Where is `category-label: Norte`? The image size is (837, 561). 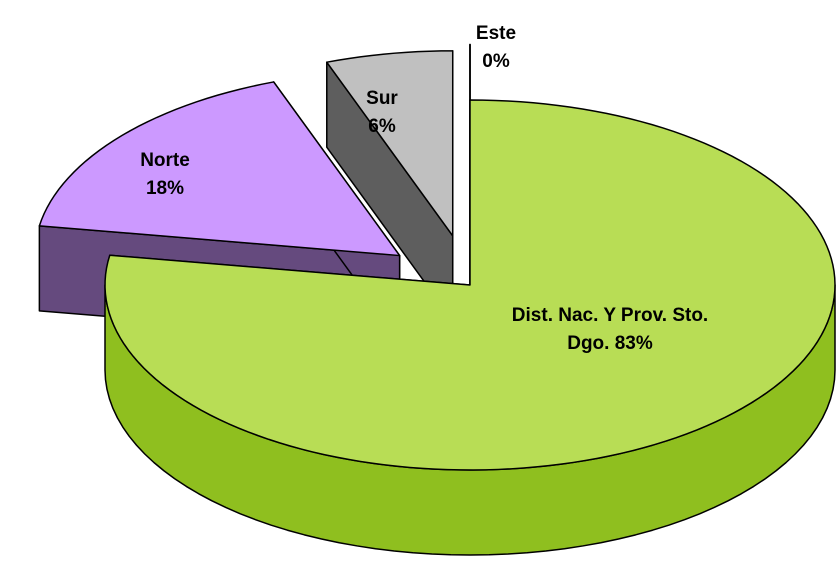 category-label: Norte is located at coordinates (165, 160).